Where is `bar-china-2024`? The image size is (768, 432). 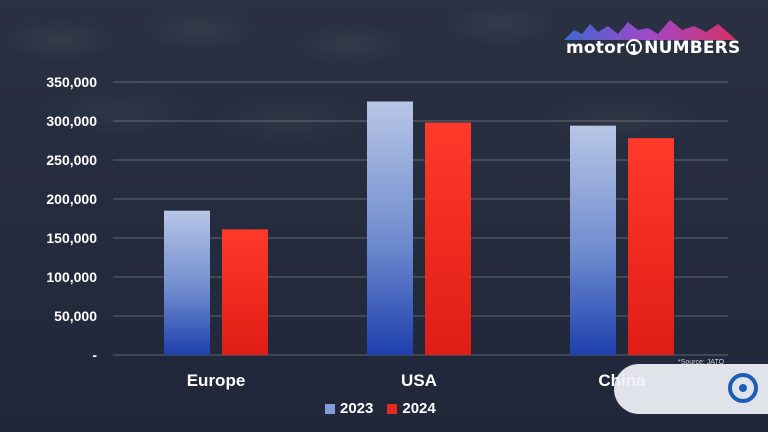
bar-china-2024 is located at coordinates (651, 246).